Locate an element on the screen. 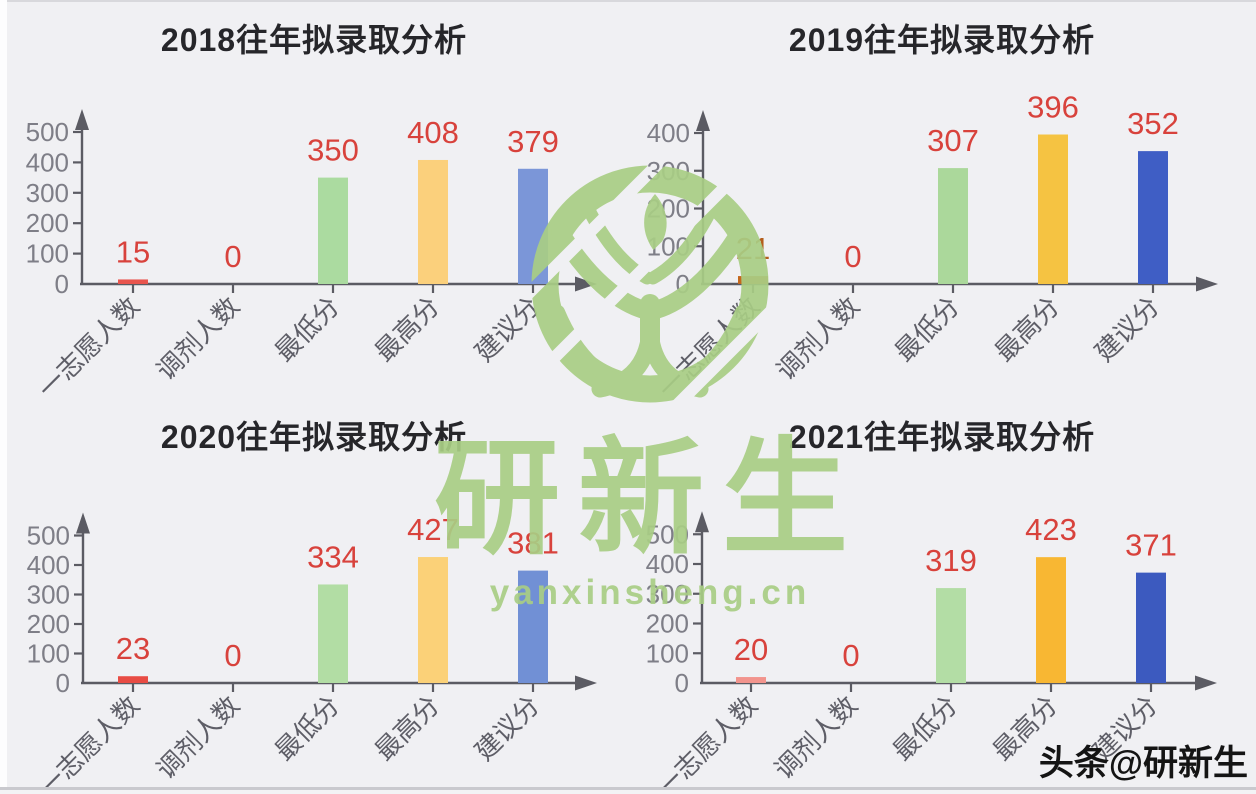  byline-watermark: 头条@研新生 is located at coordinates (1143, 763).